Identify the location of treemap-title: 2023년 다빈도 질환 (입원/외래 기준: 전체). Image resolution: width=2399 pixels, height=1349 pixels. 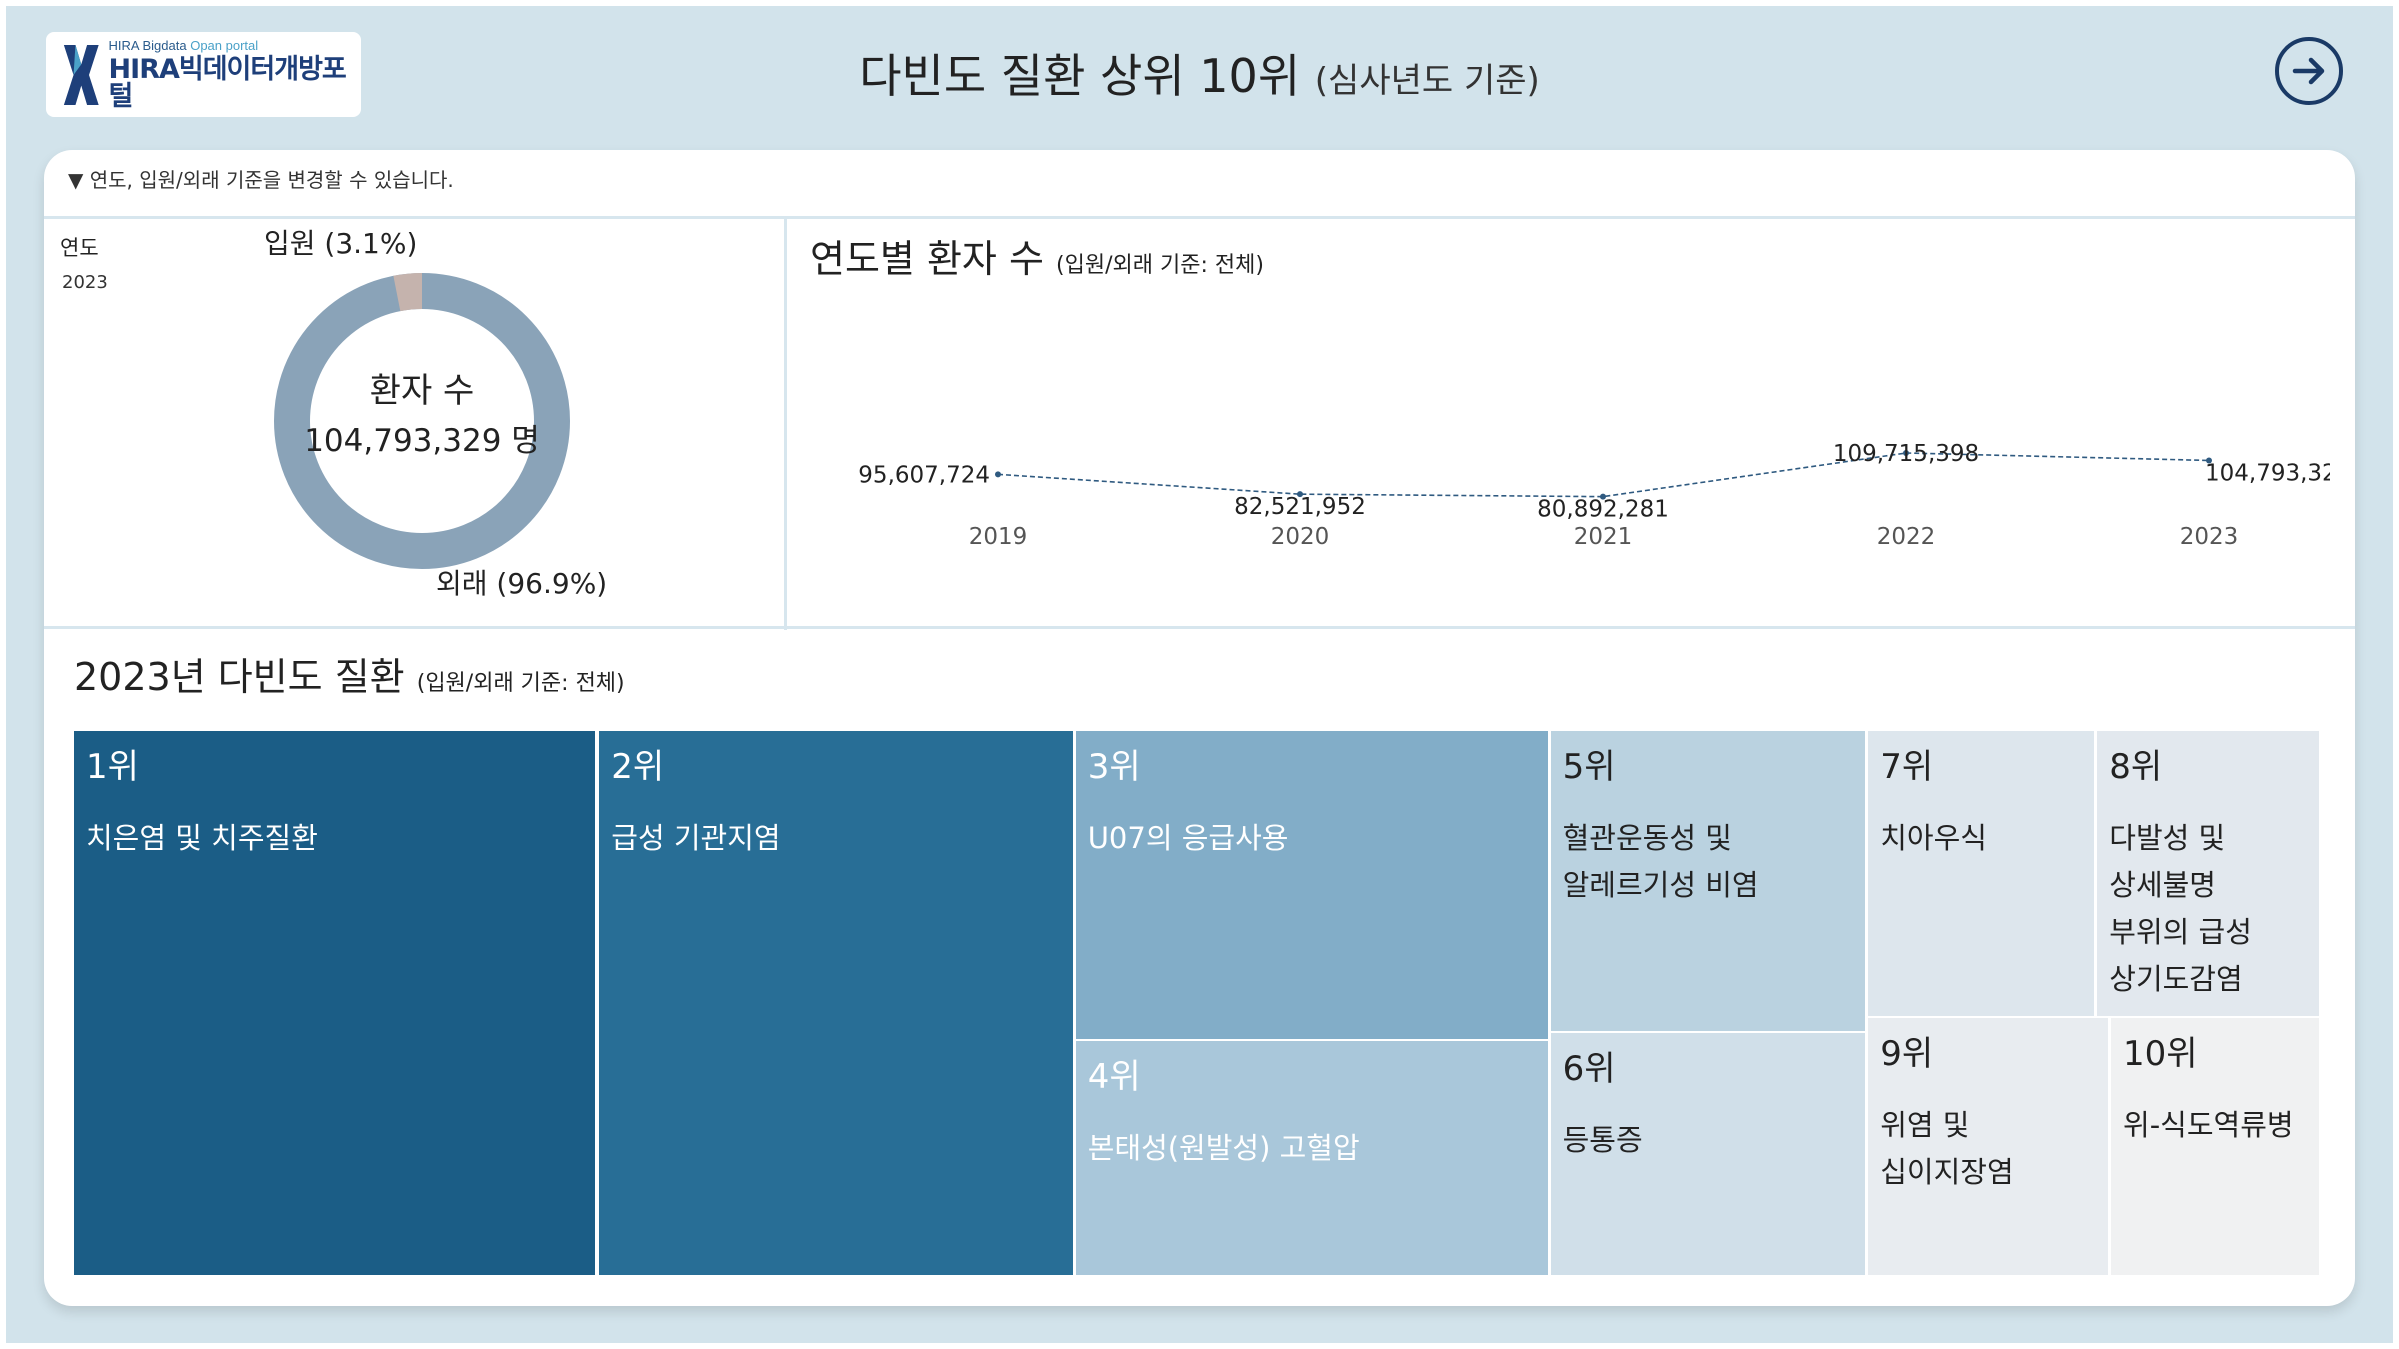
(349, 673).